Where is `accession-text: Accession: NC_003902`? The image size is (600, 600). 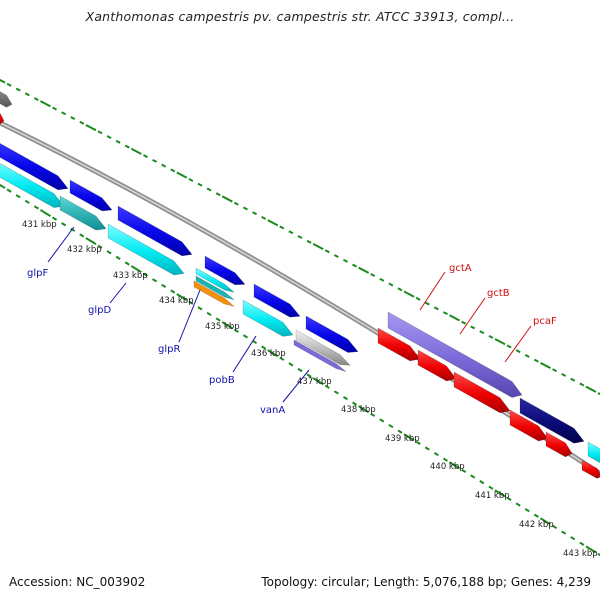 accession-text: Accession: NC_003902 is located at coordinates (77, 582).